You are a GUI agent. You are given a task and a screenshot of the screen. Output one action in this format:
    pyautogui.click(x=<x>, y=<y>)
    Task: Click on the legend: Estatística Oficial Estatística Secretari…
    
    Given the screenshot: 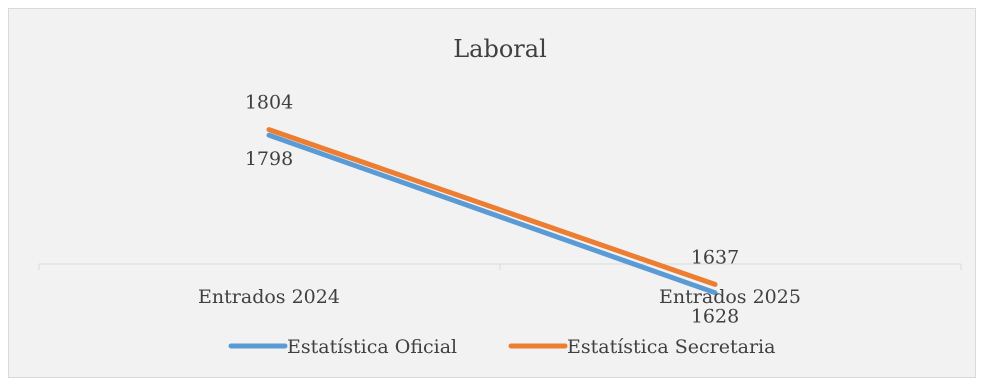 What is the action you would take?
    pyautogui.click(x=501, y=347)
    